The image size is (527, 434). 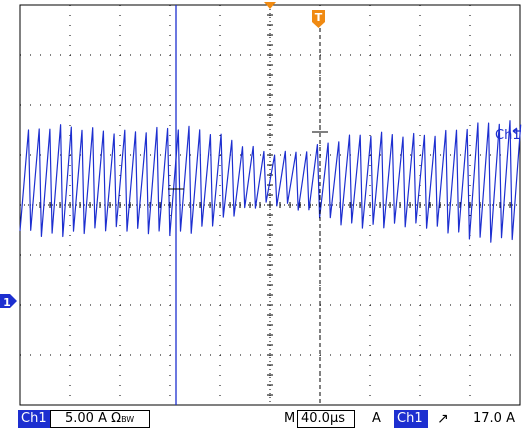 I want to click on trigger-position-icon, so click(x=270, y=5).